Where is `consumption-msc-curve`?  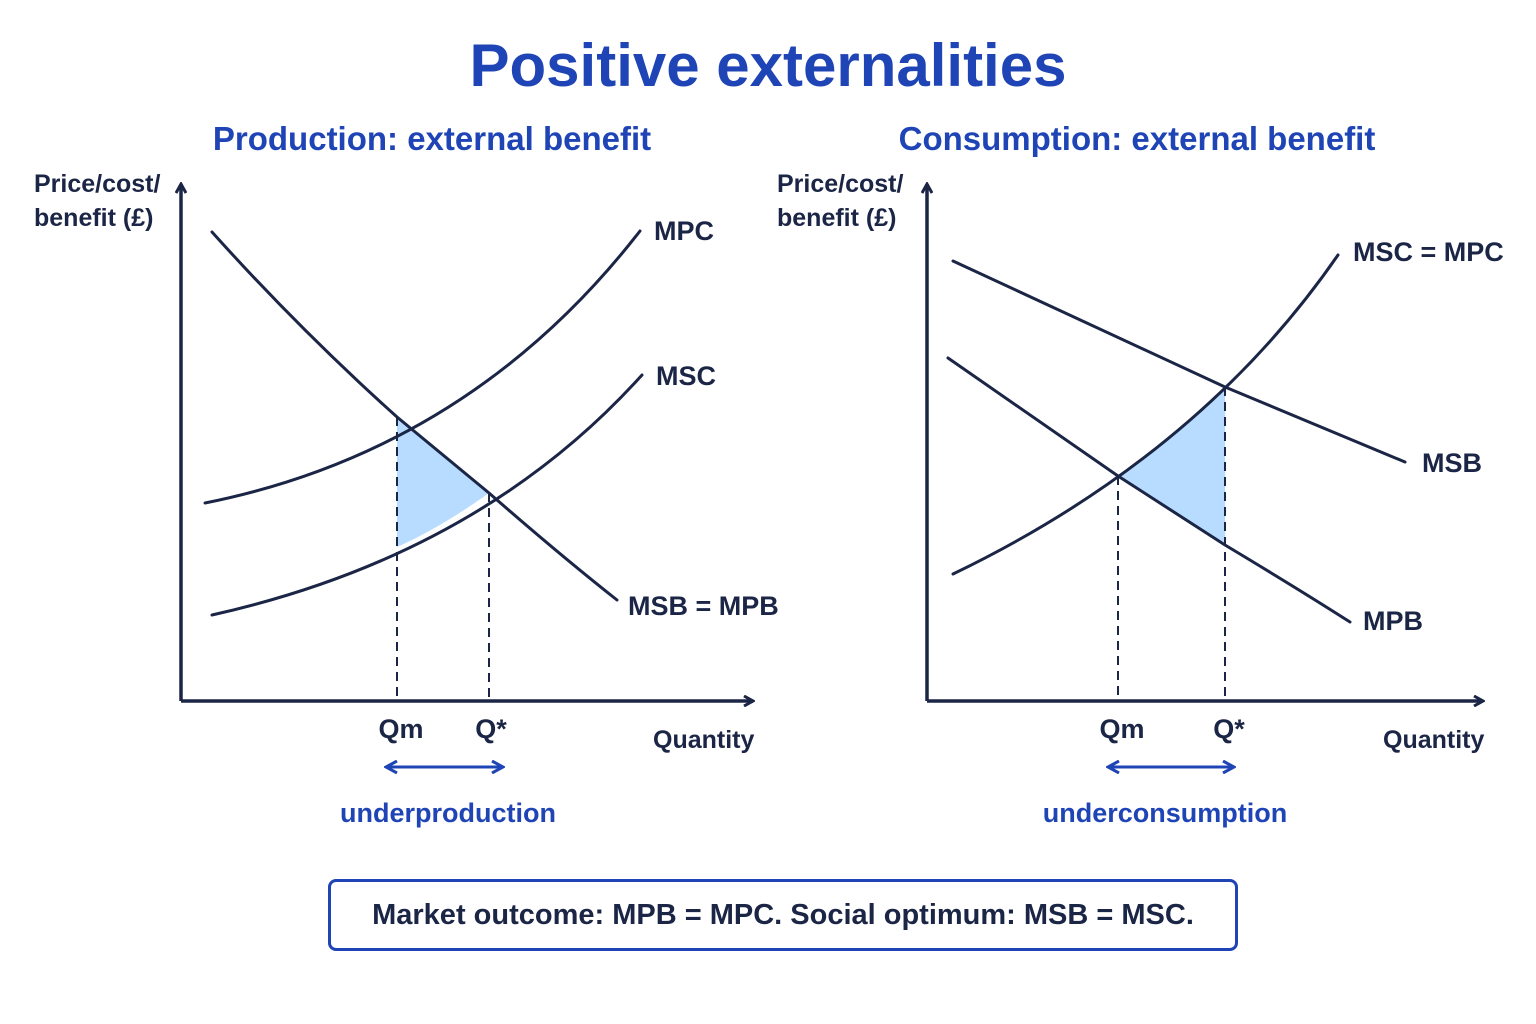
consumption-msc-curve is located at coordinates (1145, 414).